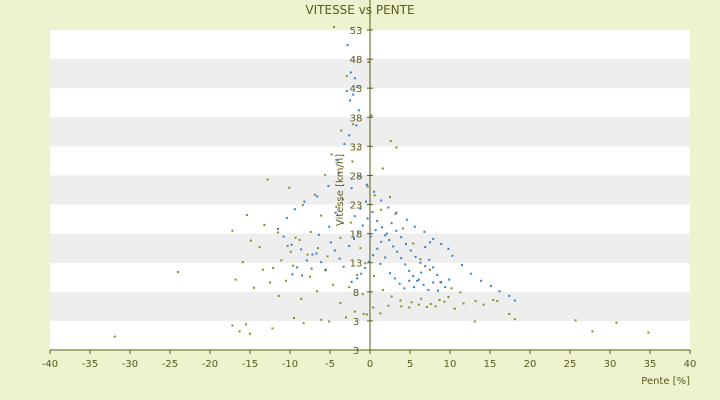 The image size is (720, 400). What do you see at coordinates (250, 364) in the screenshot?
I see `x-tick-label: -15` at bounding box center [250, 364].